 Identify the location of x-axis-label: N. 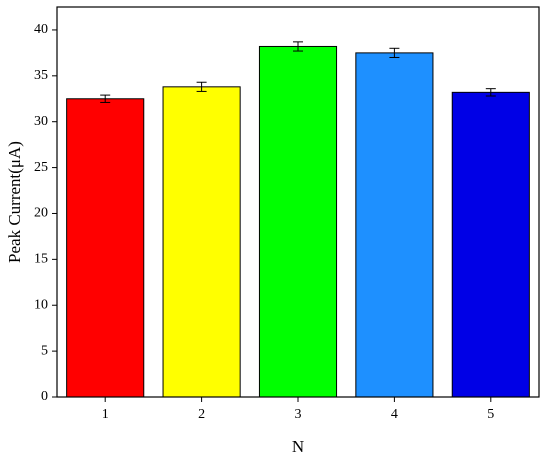
(298, 446).